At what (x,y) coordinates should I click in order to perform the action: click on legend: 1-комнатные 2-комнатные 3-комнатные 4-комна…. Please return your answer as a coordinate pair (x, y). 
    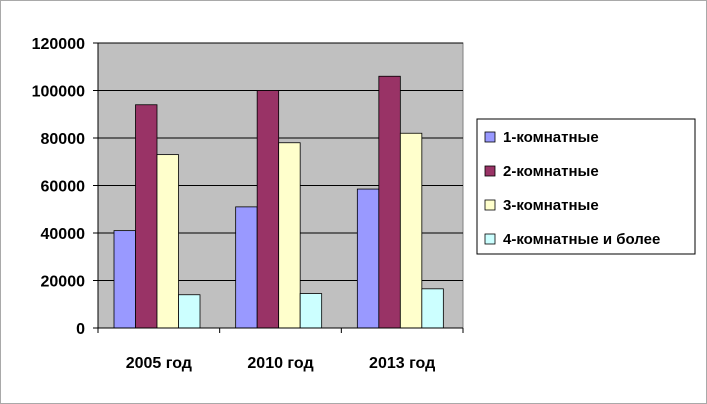
    Looking at the image, I should click on (586, 186).